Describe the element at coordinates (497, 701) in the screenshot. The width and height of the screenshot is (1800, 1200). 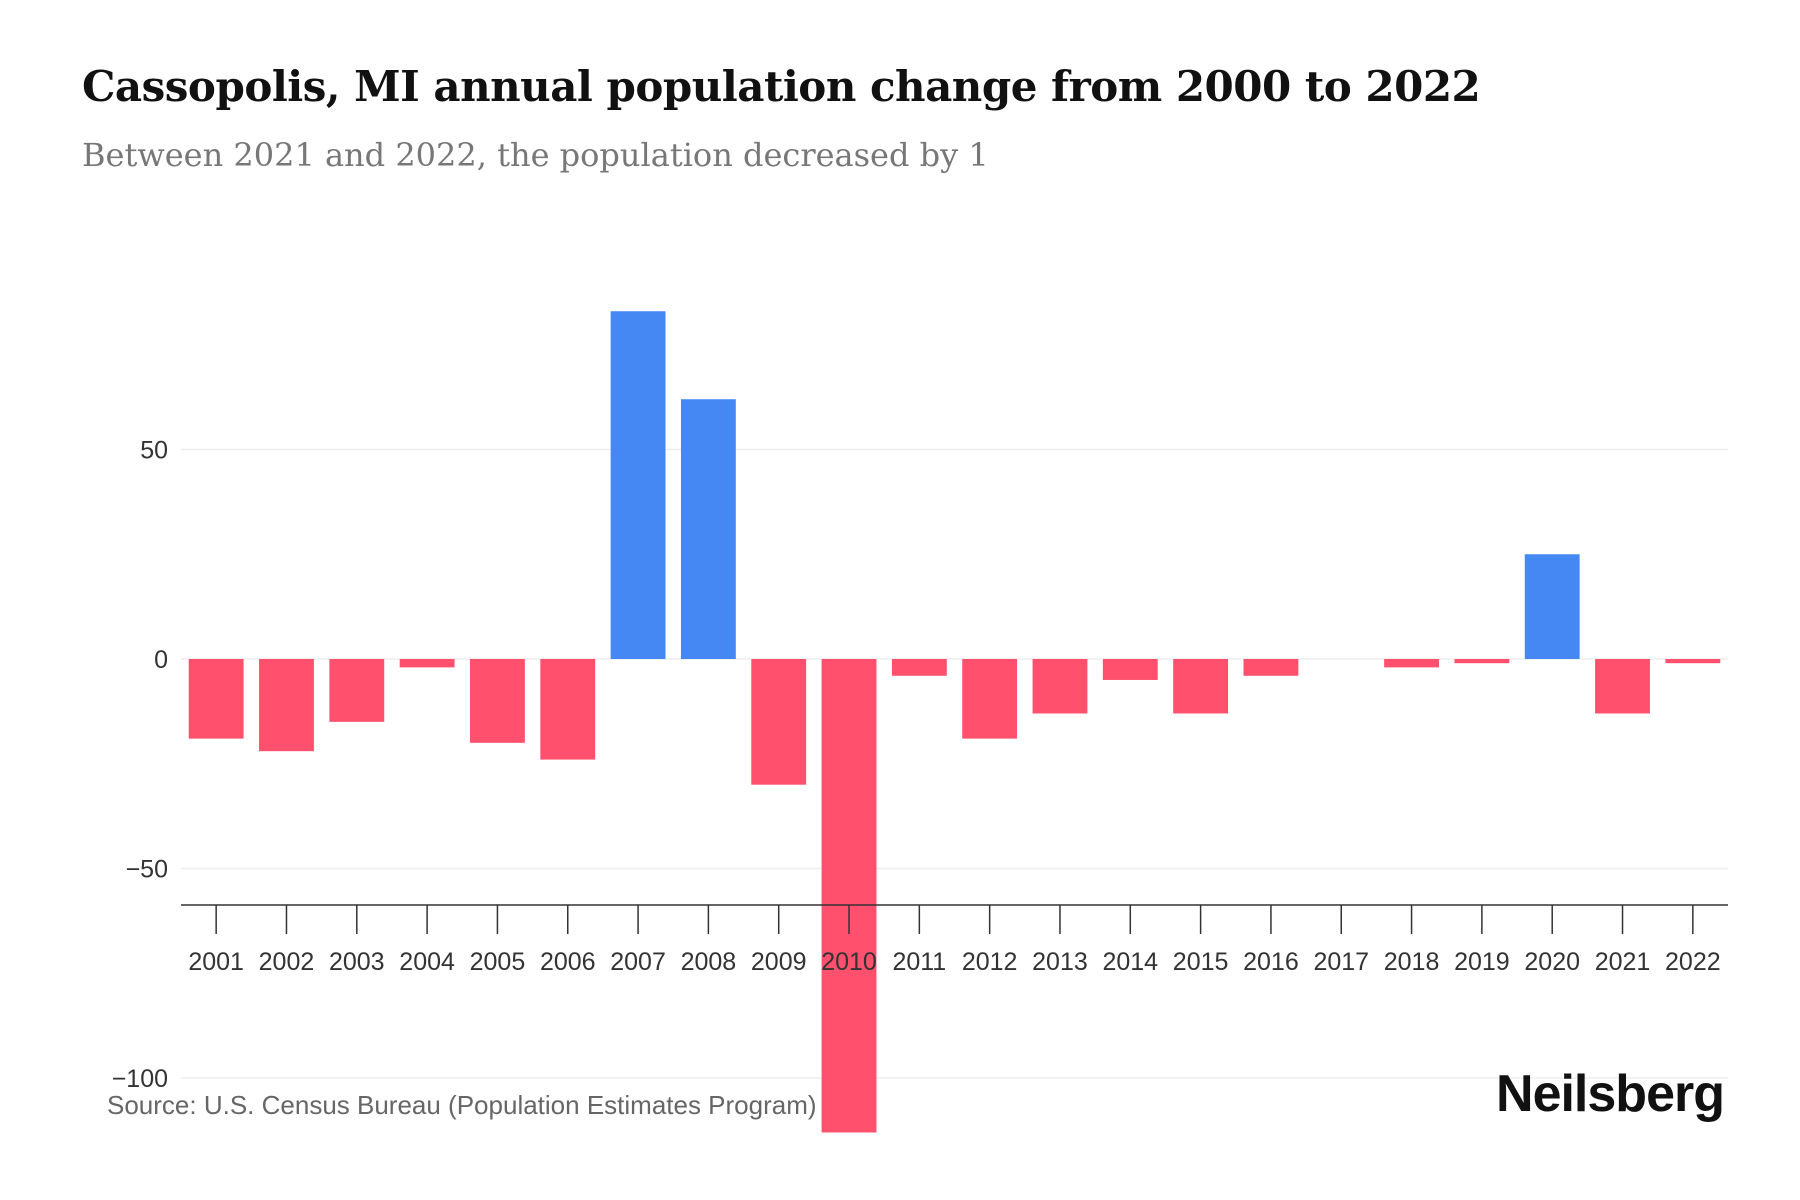
I see `bar-2005` at that location.